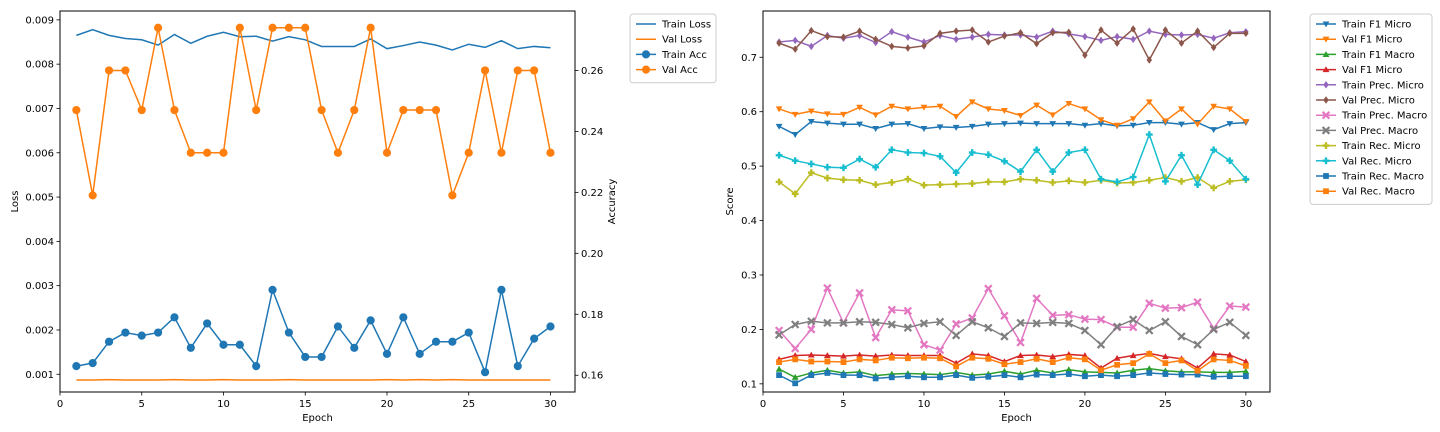 The width and height of the screenshot is (1440, 432). Describe the element at coordinates (39, 286) in the screenshot. I see `chart1-y-tick-label: 0.003` at that location.